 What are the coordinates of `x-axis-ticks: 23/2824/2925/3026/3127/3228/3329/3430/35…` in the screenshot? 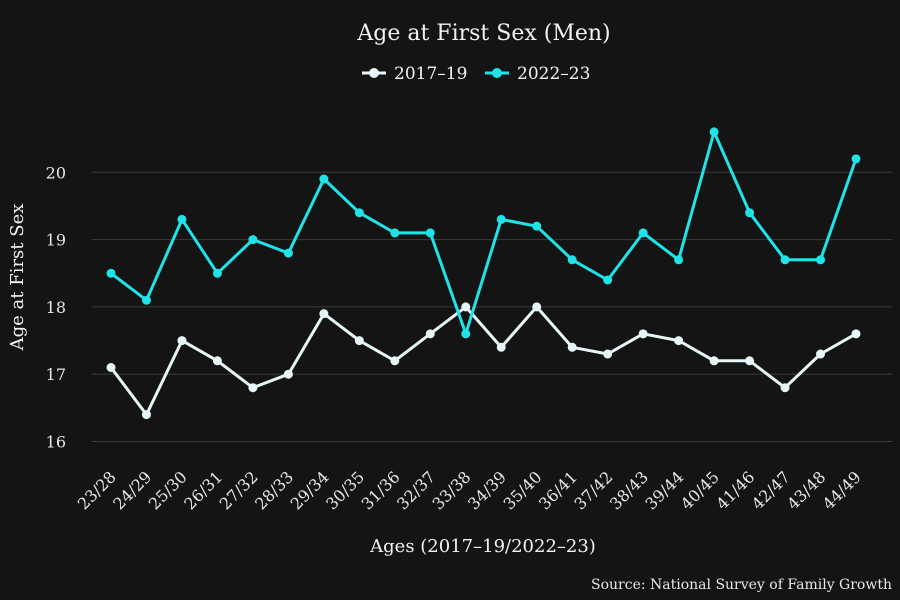 It's located at (469, 490).